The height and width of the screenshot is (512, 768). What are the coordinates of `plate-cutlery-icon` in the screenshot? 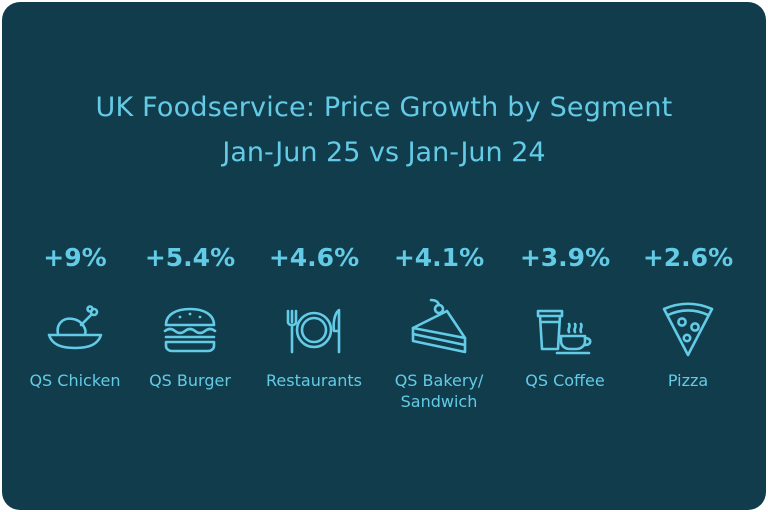 It's located at (314, 328).